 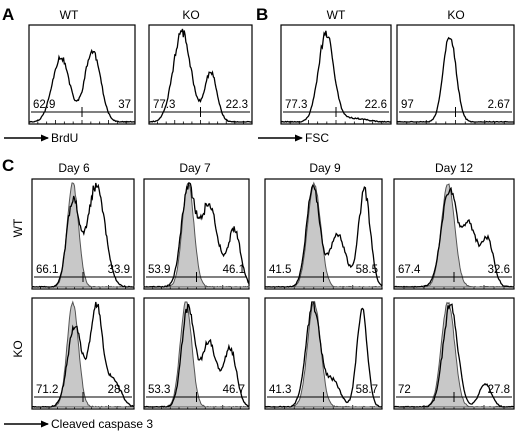 What do you see at coordinates (119, 270) in the screenshot?
I see `gate-value-right: 33.9` at bounding box center [119, 270].